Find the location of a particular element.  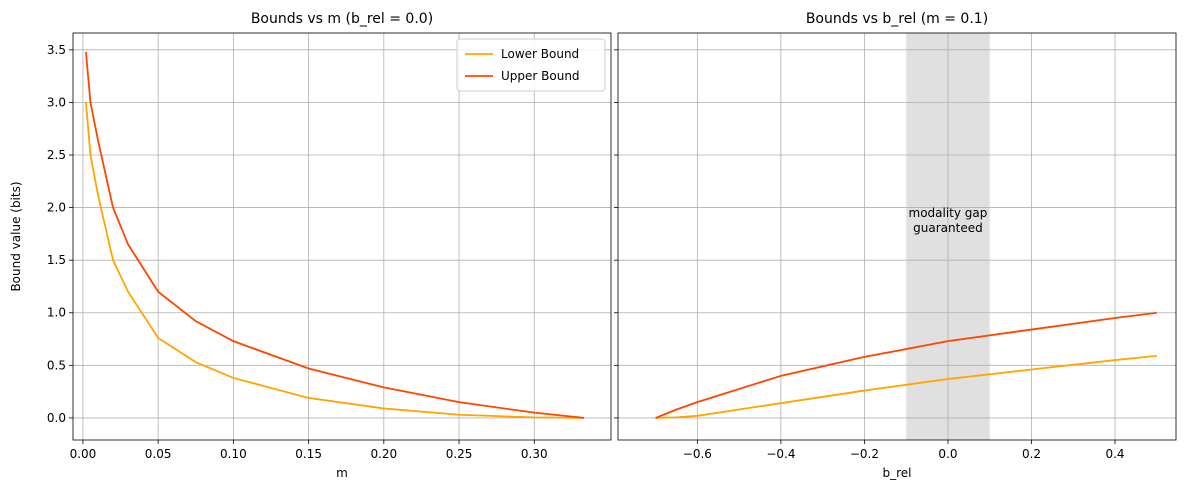

x-tick-label: 0.05 is located at coordinates (158, 454).